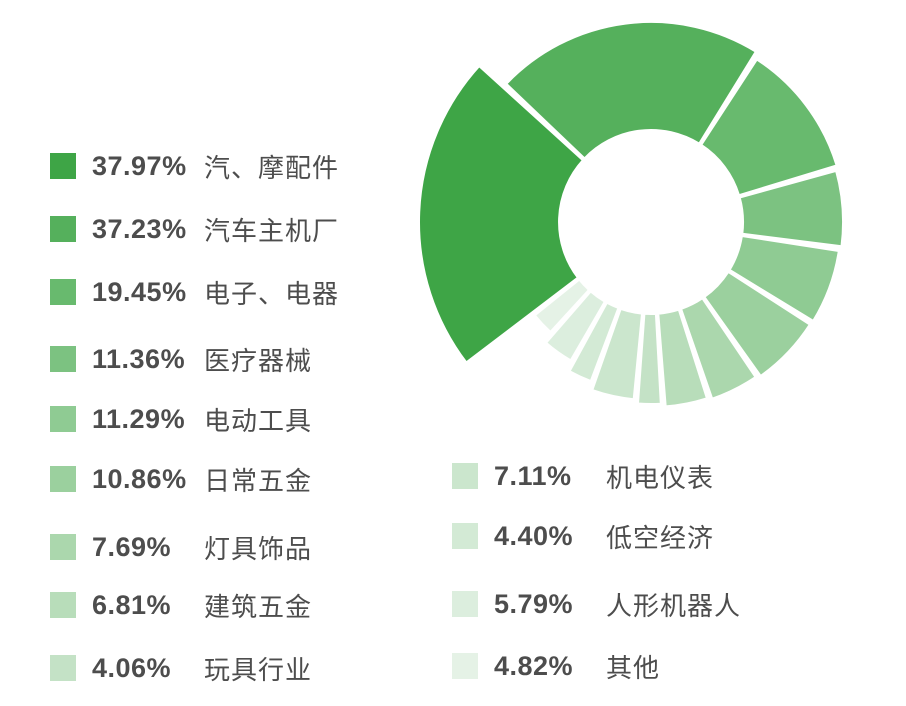  Describe the element at coordinates (596, 604) in the screenshot. I see `legend-item: 5.79% 人形机器人` at that location.